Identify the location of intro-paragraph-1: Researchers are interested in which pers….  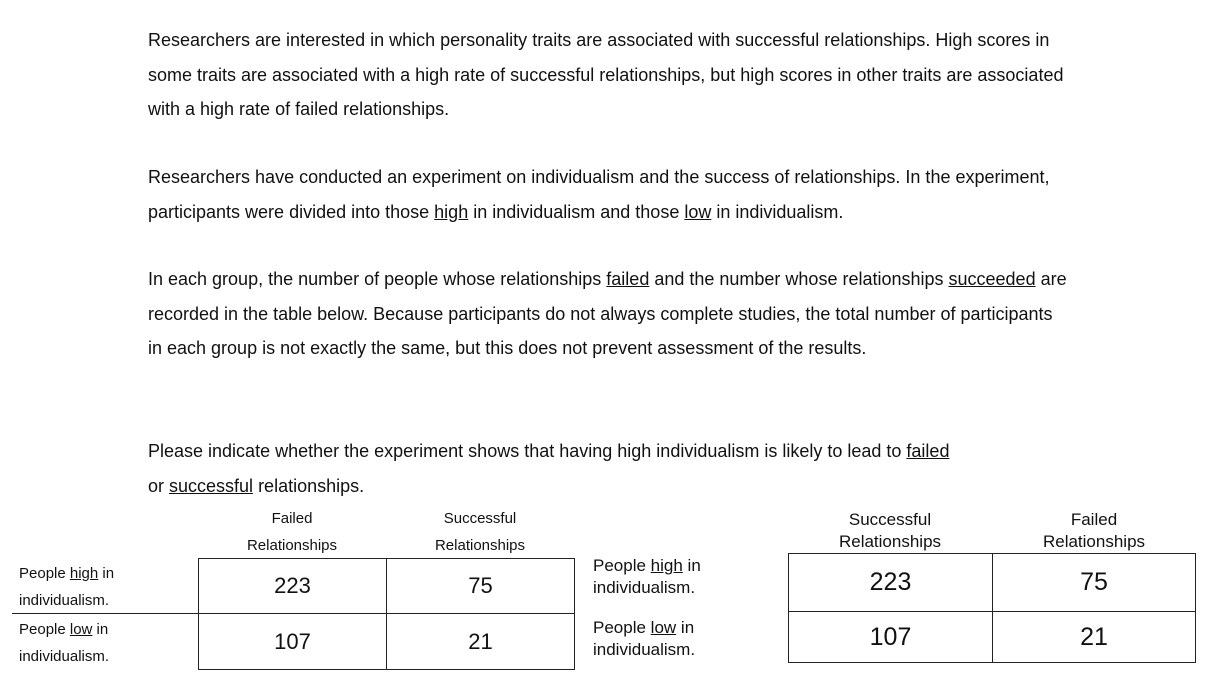
(608, 75).